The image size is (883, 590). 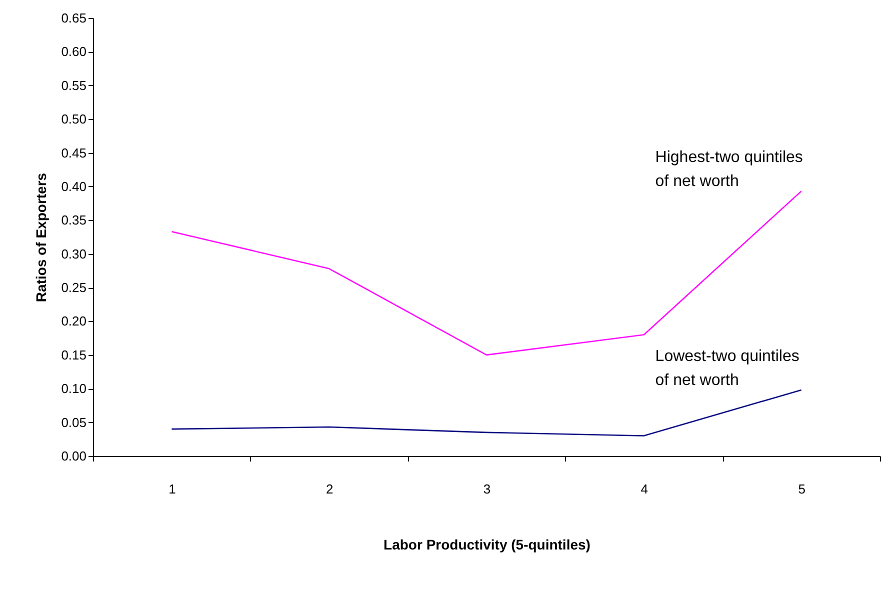 I want to click on y-tick-label: 0.05, so click(x=73, y=422).